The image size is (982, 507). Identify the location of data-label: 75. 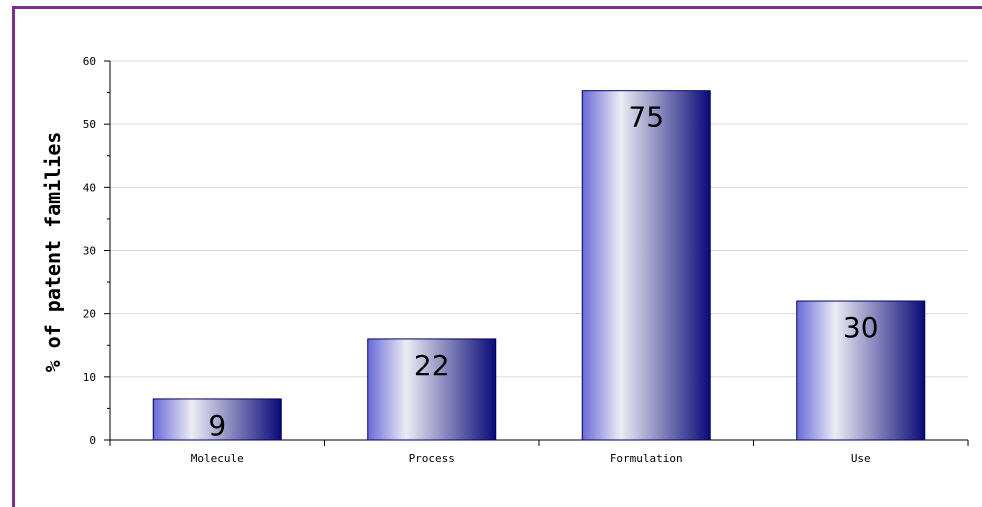
(646, 117).